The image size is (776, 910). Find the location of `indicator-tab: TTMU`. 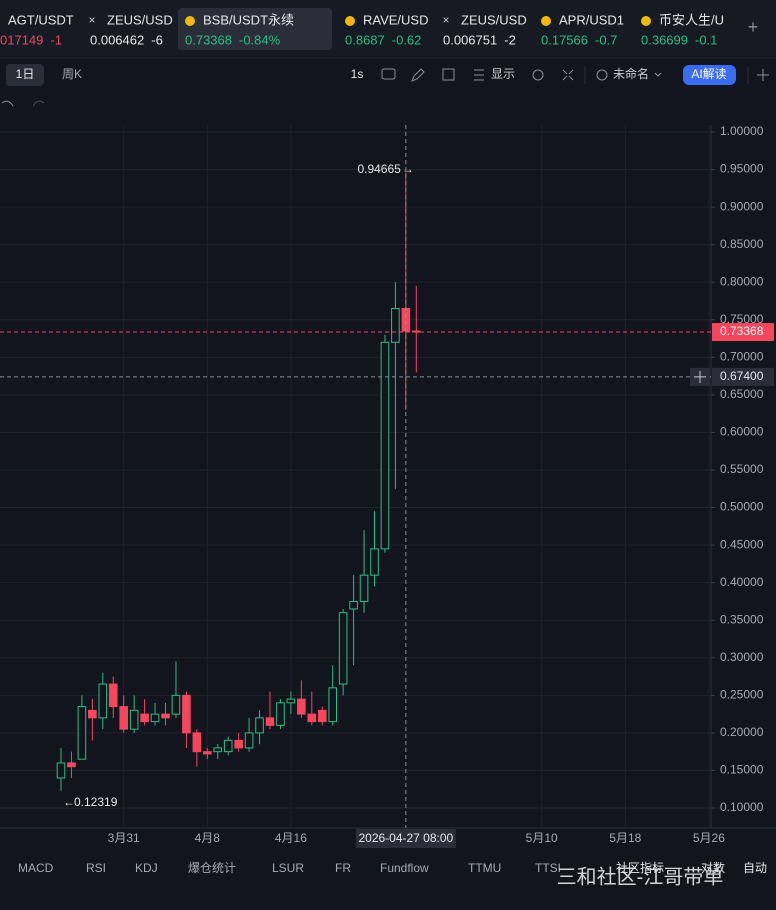

indicator-tab: TTMU is located at coordinates (484, 868).